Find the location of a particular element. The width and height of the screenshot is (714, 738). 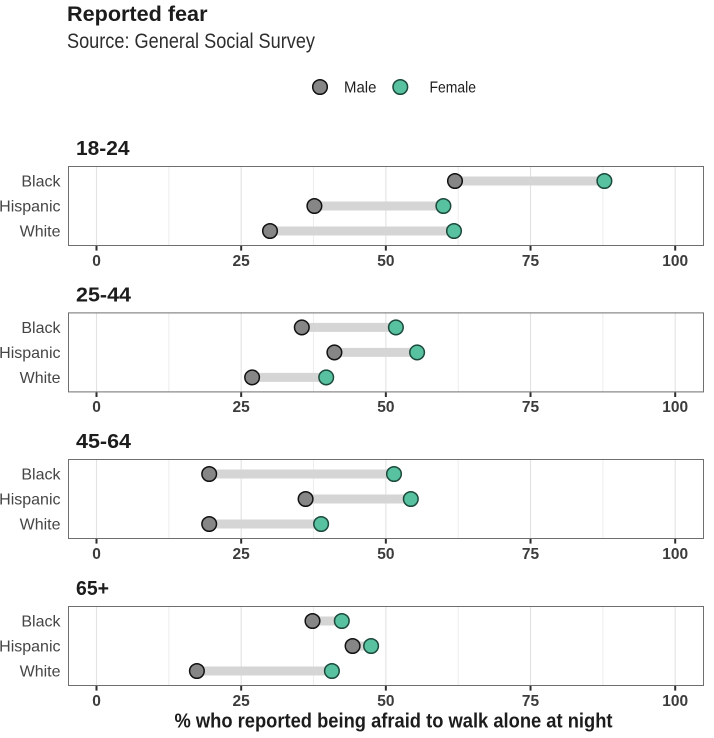

svg-text: Male is located at coordinates (360, 88).